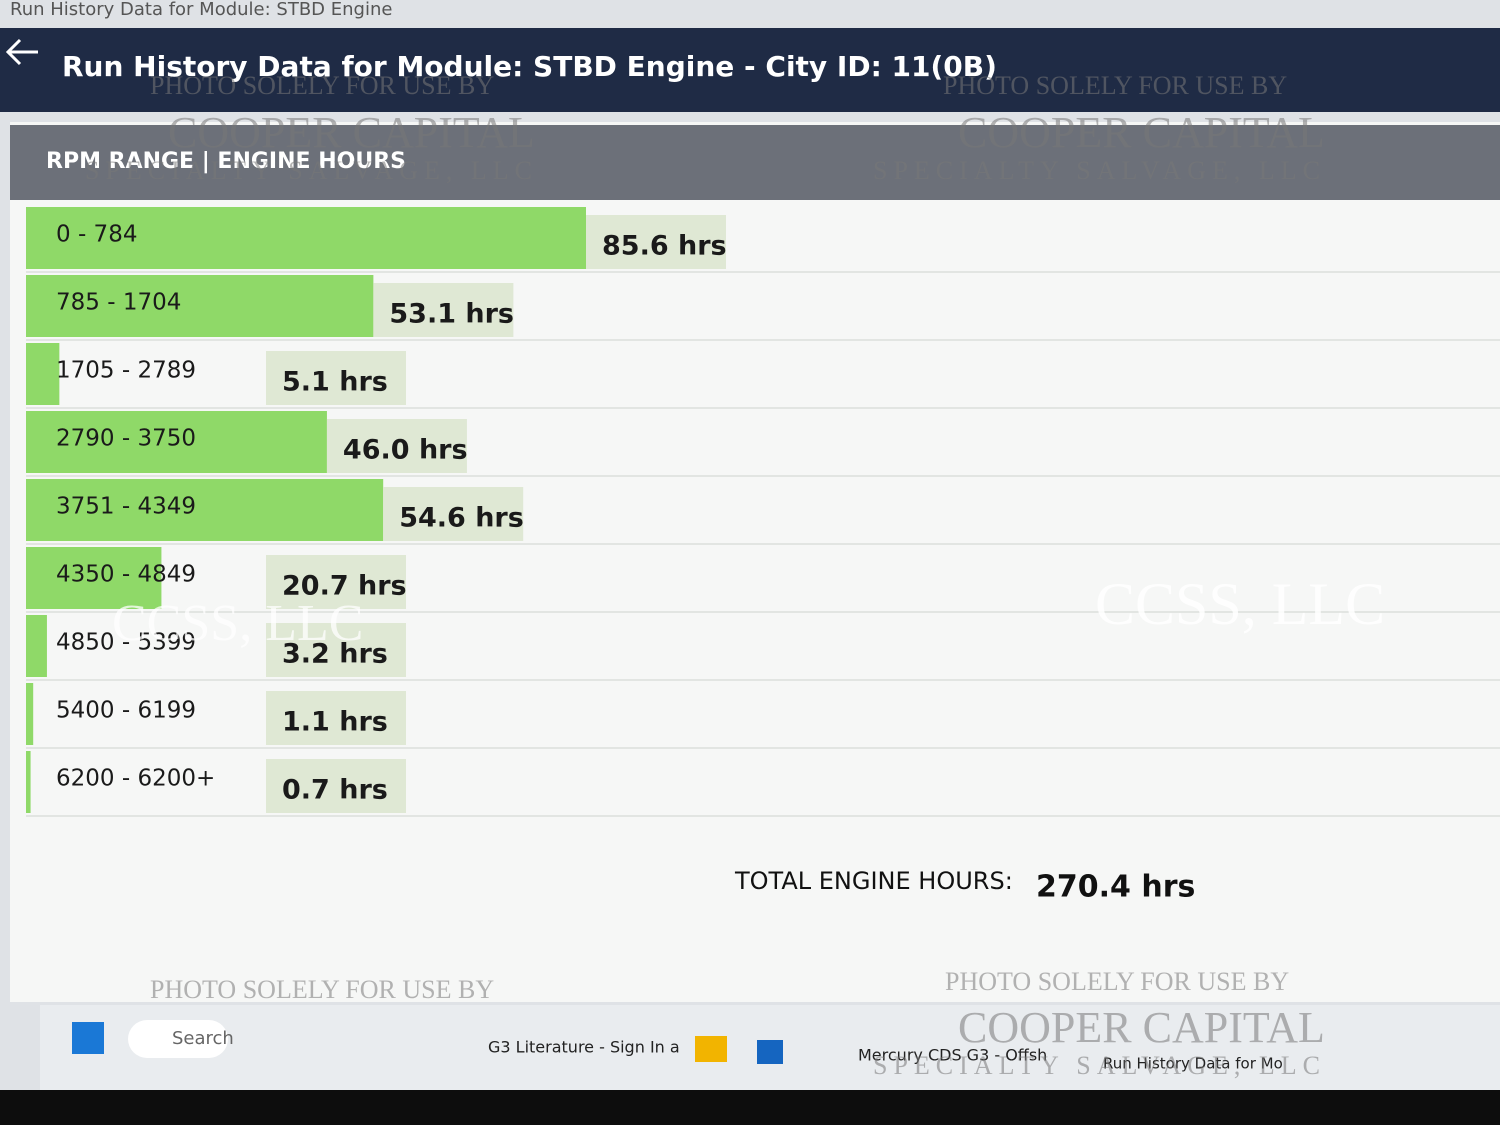 Image resolution: width=1500 pixels, height=1125 pixels. I want to click on table-header: RPM RANGE | ENGINE HOURS, so click(226, 161).